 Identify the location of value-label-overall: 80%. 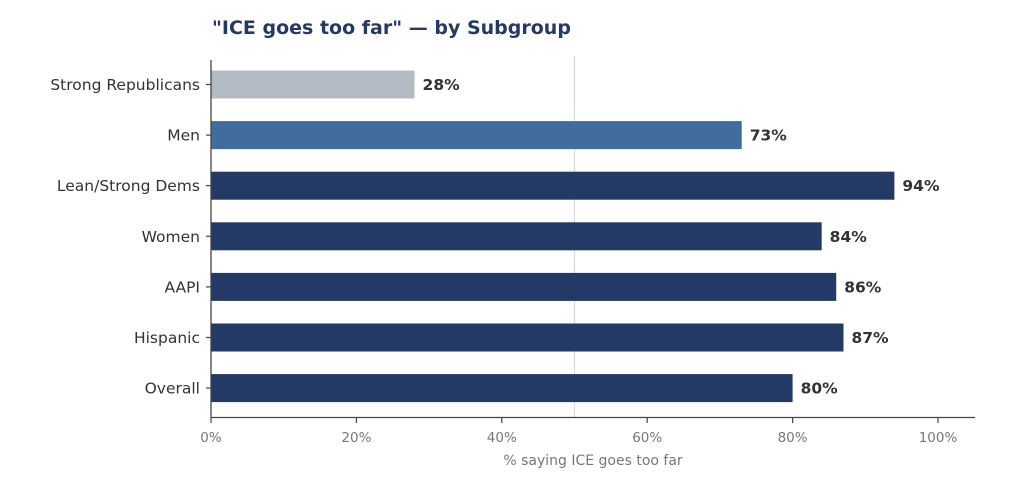
(820, 389).